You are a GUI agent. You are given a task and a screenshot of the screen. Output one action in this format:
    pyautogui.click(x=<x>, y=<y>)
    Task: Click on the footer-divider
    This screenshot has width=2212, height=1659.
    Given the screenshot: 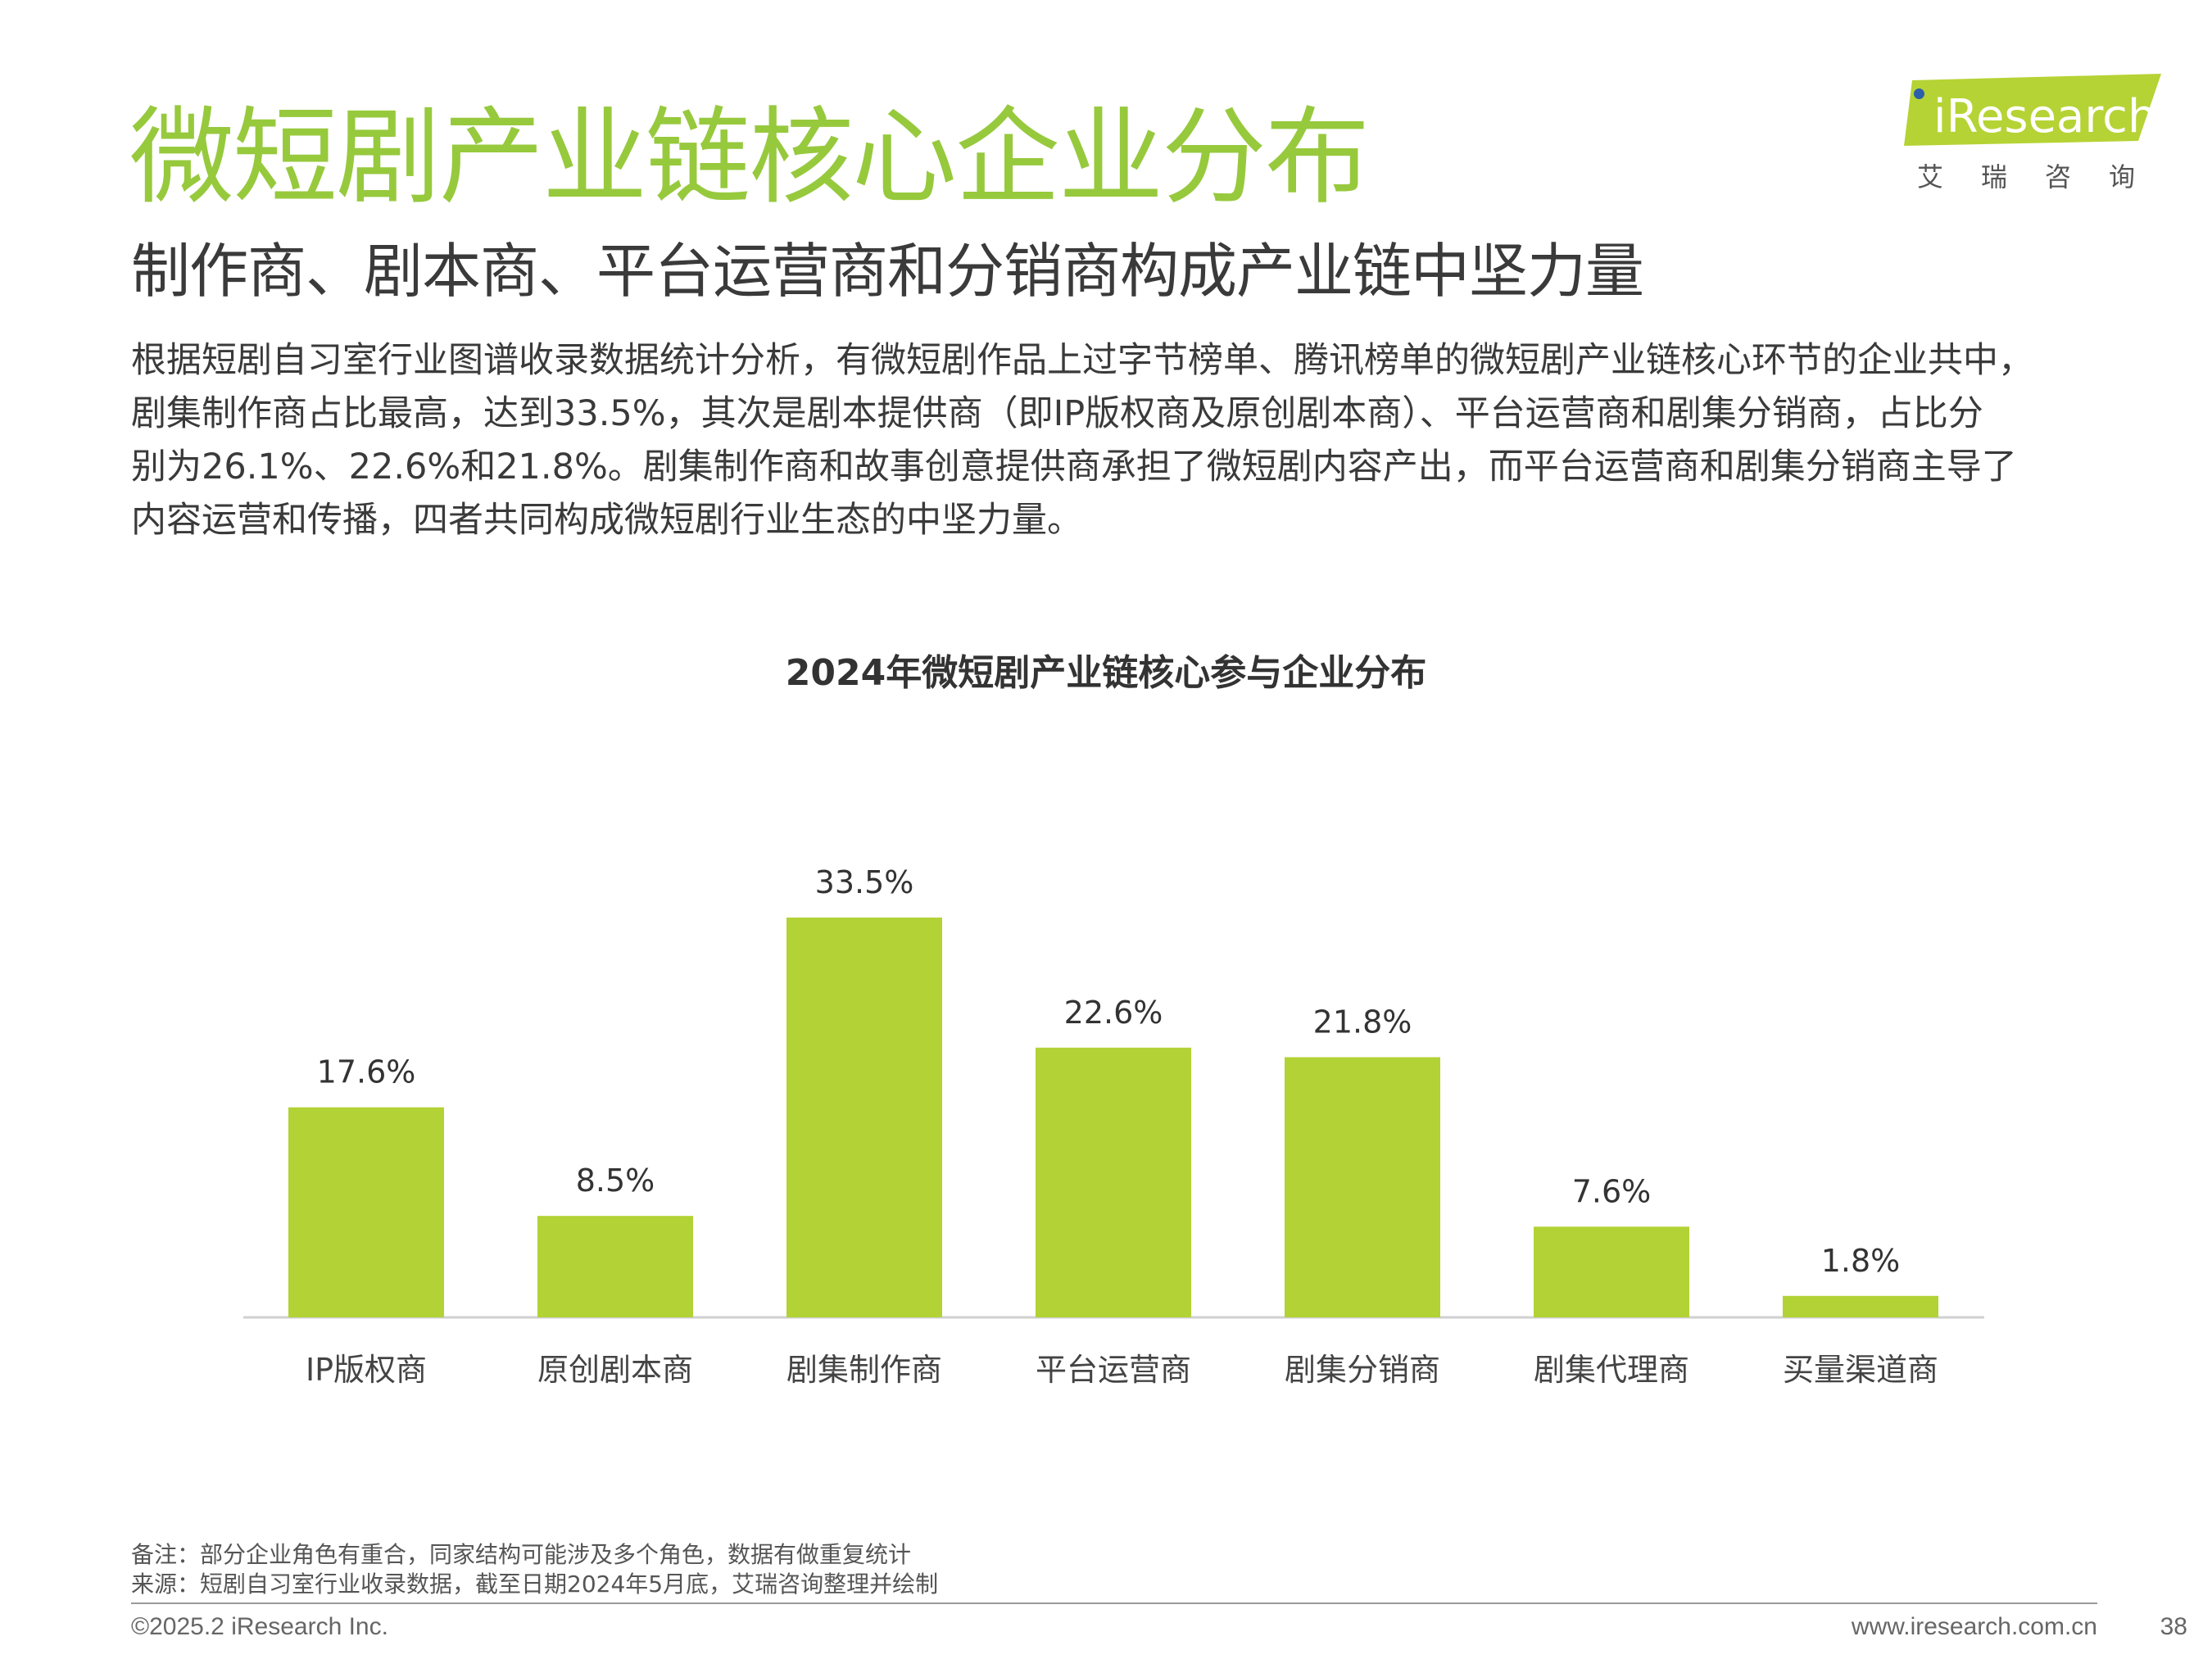 What is the action you would take?
    pyautogui.click(x=1114, y=1603)
    